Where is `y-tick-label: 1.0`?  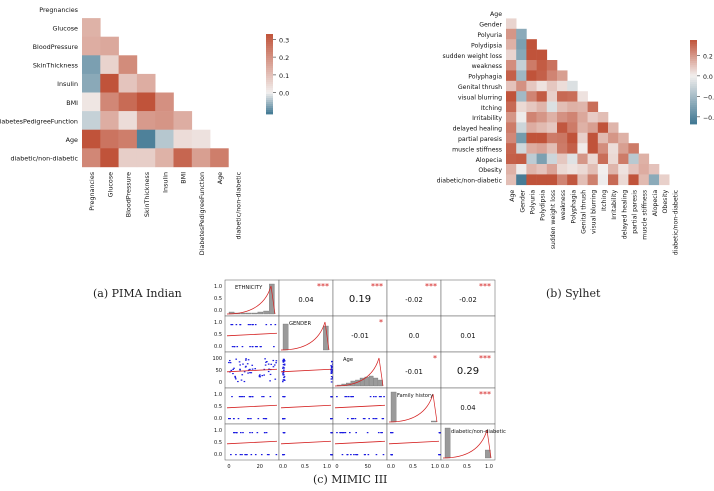 y-tick-label: 1.0 is located at coordinates (218, 395).